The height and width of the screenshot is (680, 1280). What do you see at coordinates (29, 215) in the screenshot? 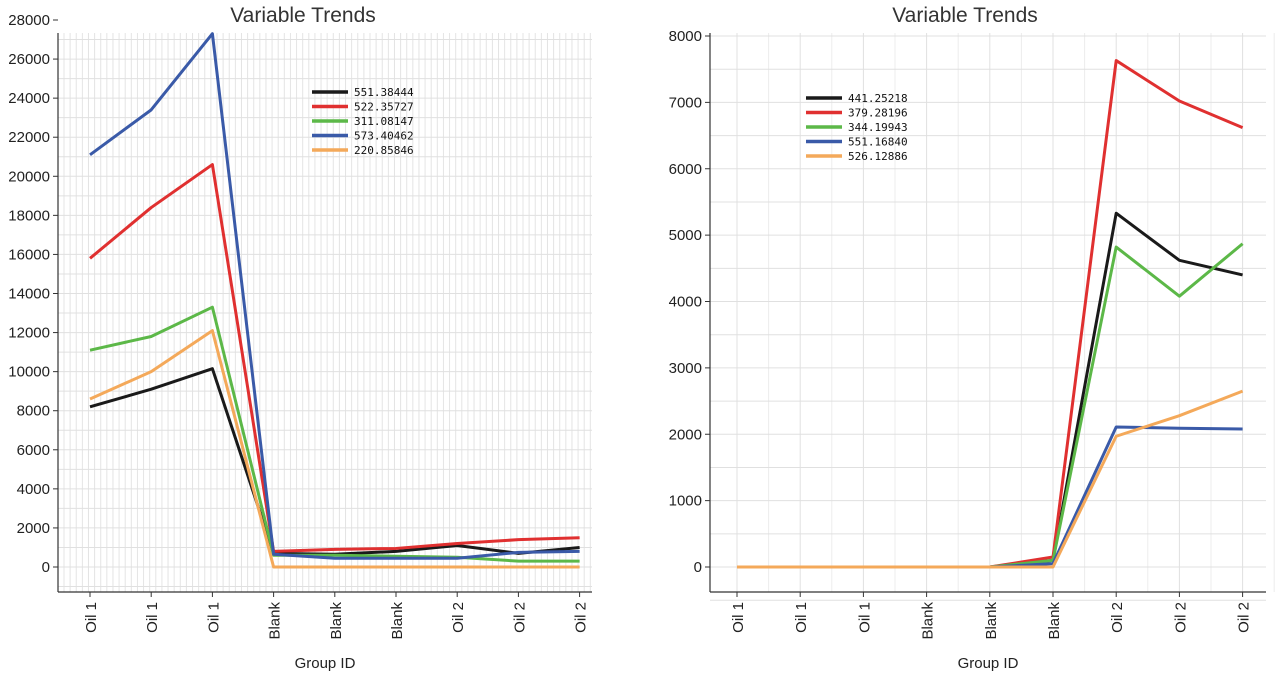
I see `y-tick-label: 18000` at bounding box center [29, 215].